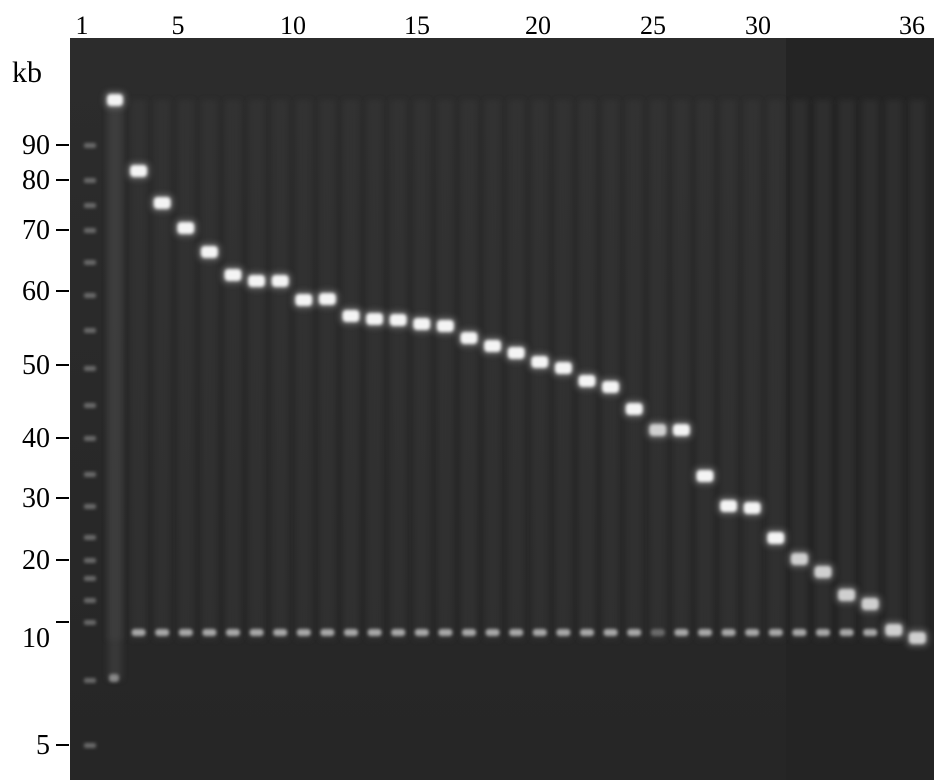 This screenshot has width=934, height=780. I want to click on lane-label: 1, so click(82, 25).